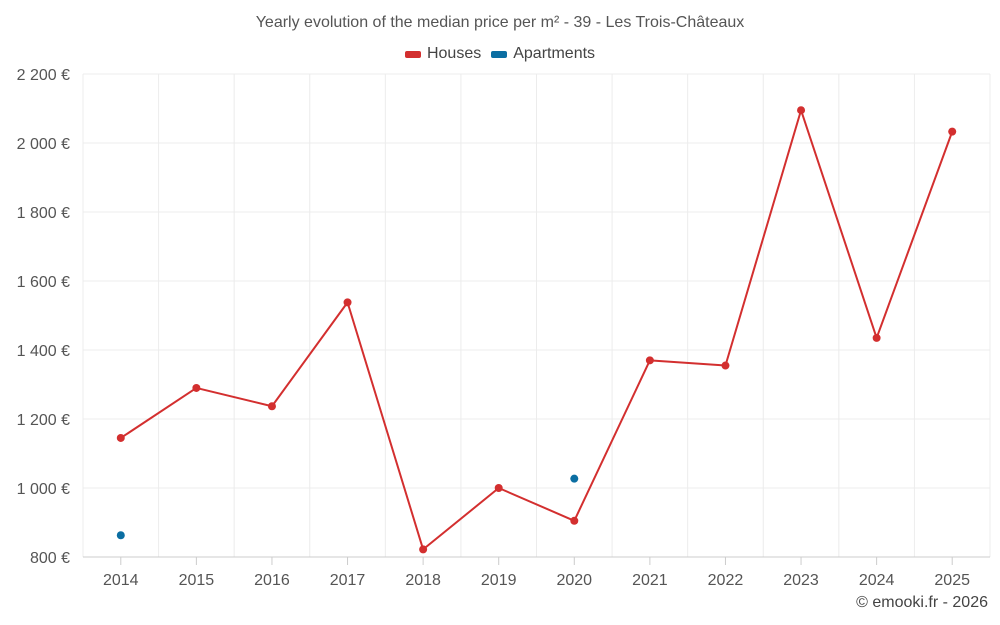  What do you see at coordinates (574, 580) in the screenshot?
I see `x-tick-label: 2020` at bounding box center [574, 580].